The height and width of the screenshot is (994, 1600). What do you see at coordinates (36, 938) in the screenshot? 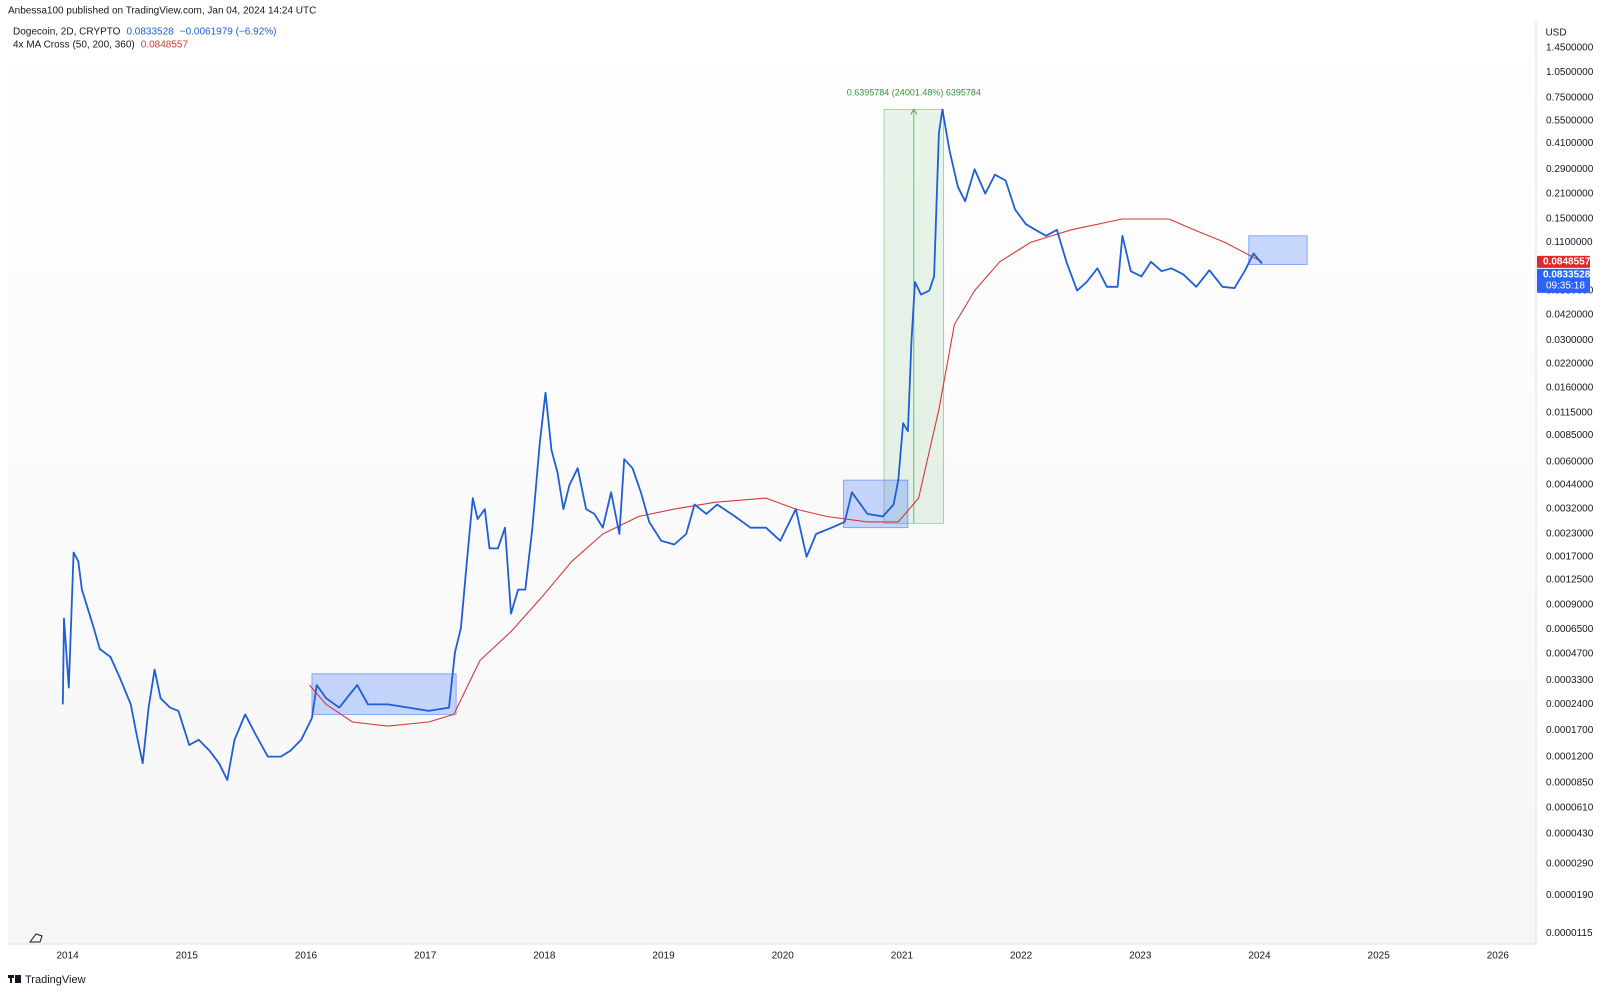
I see `dino-icon` at bounding box center [36, 938].